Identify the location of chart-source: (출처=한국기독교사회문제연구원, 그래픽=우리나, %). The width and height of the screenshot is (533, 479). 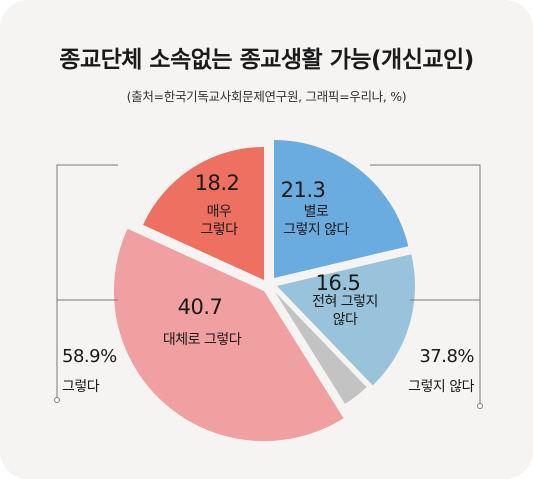
(266, 96).